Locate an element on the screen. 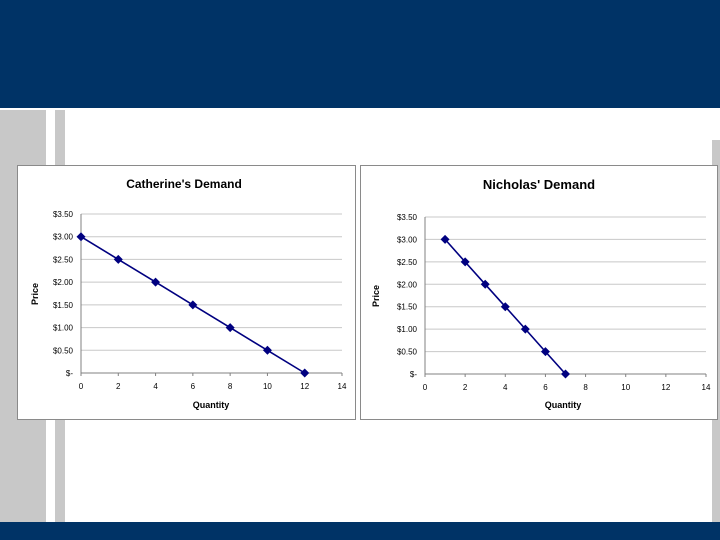  chart-title: Catherine's Demand is located at coordinates (184, 184).